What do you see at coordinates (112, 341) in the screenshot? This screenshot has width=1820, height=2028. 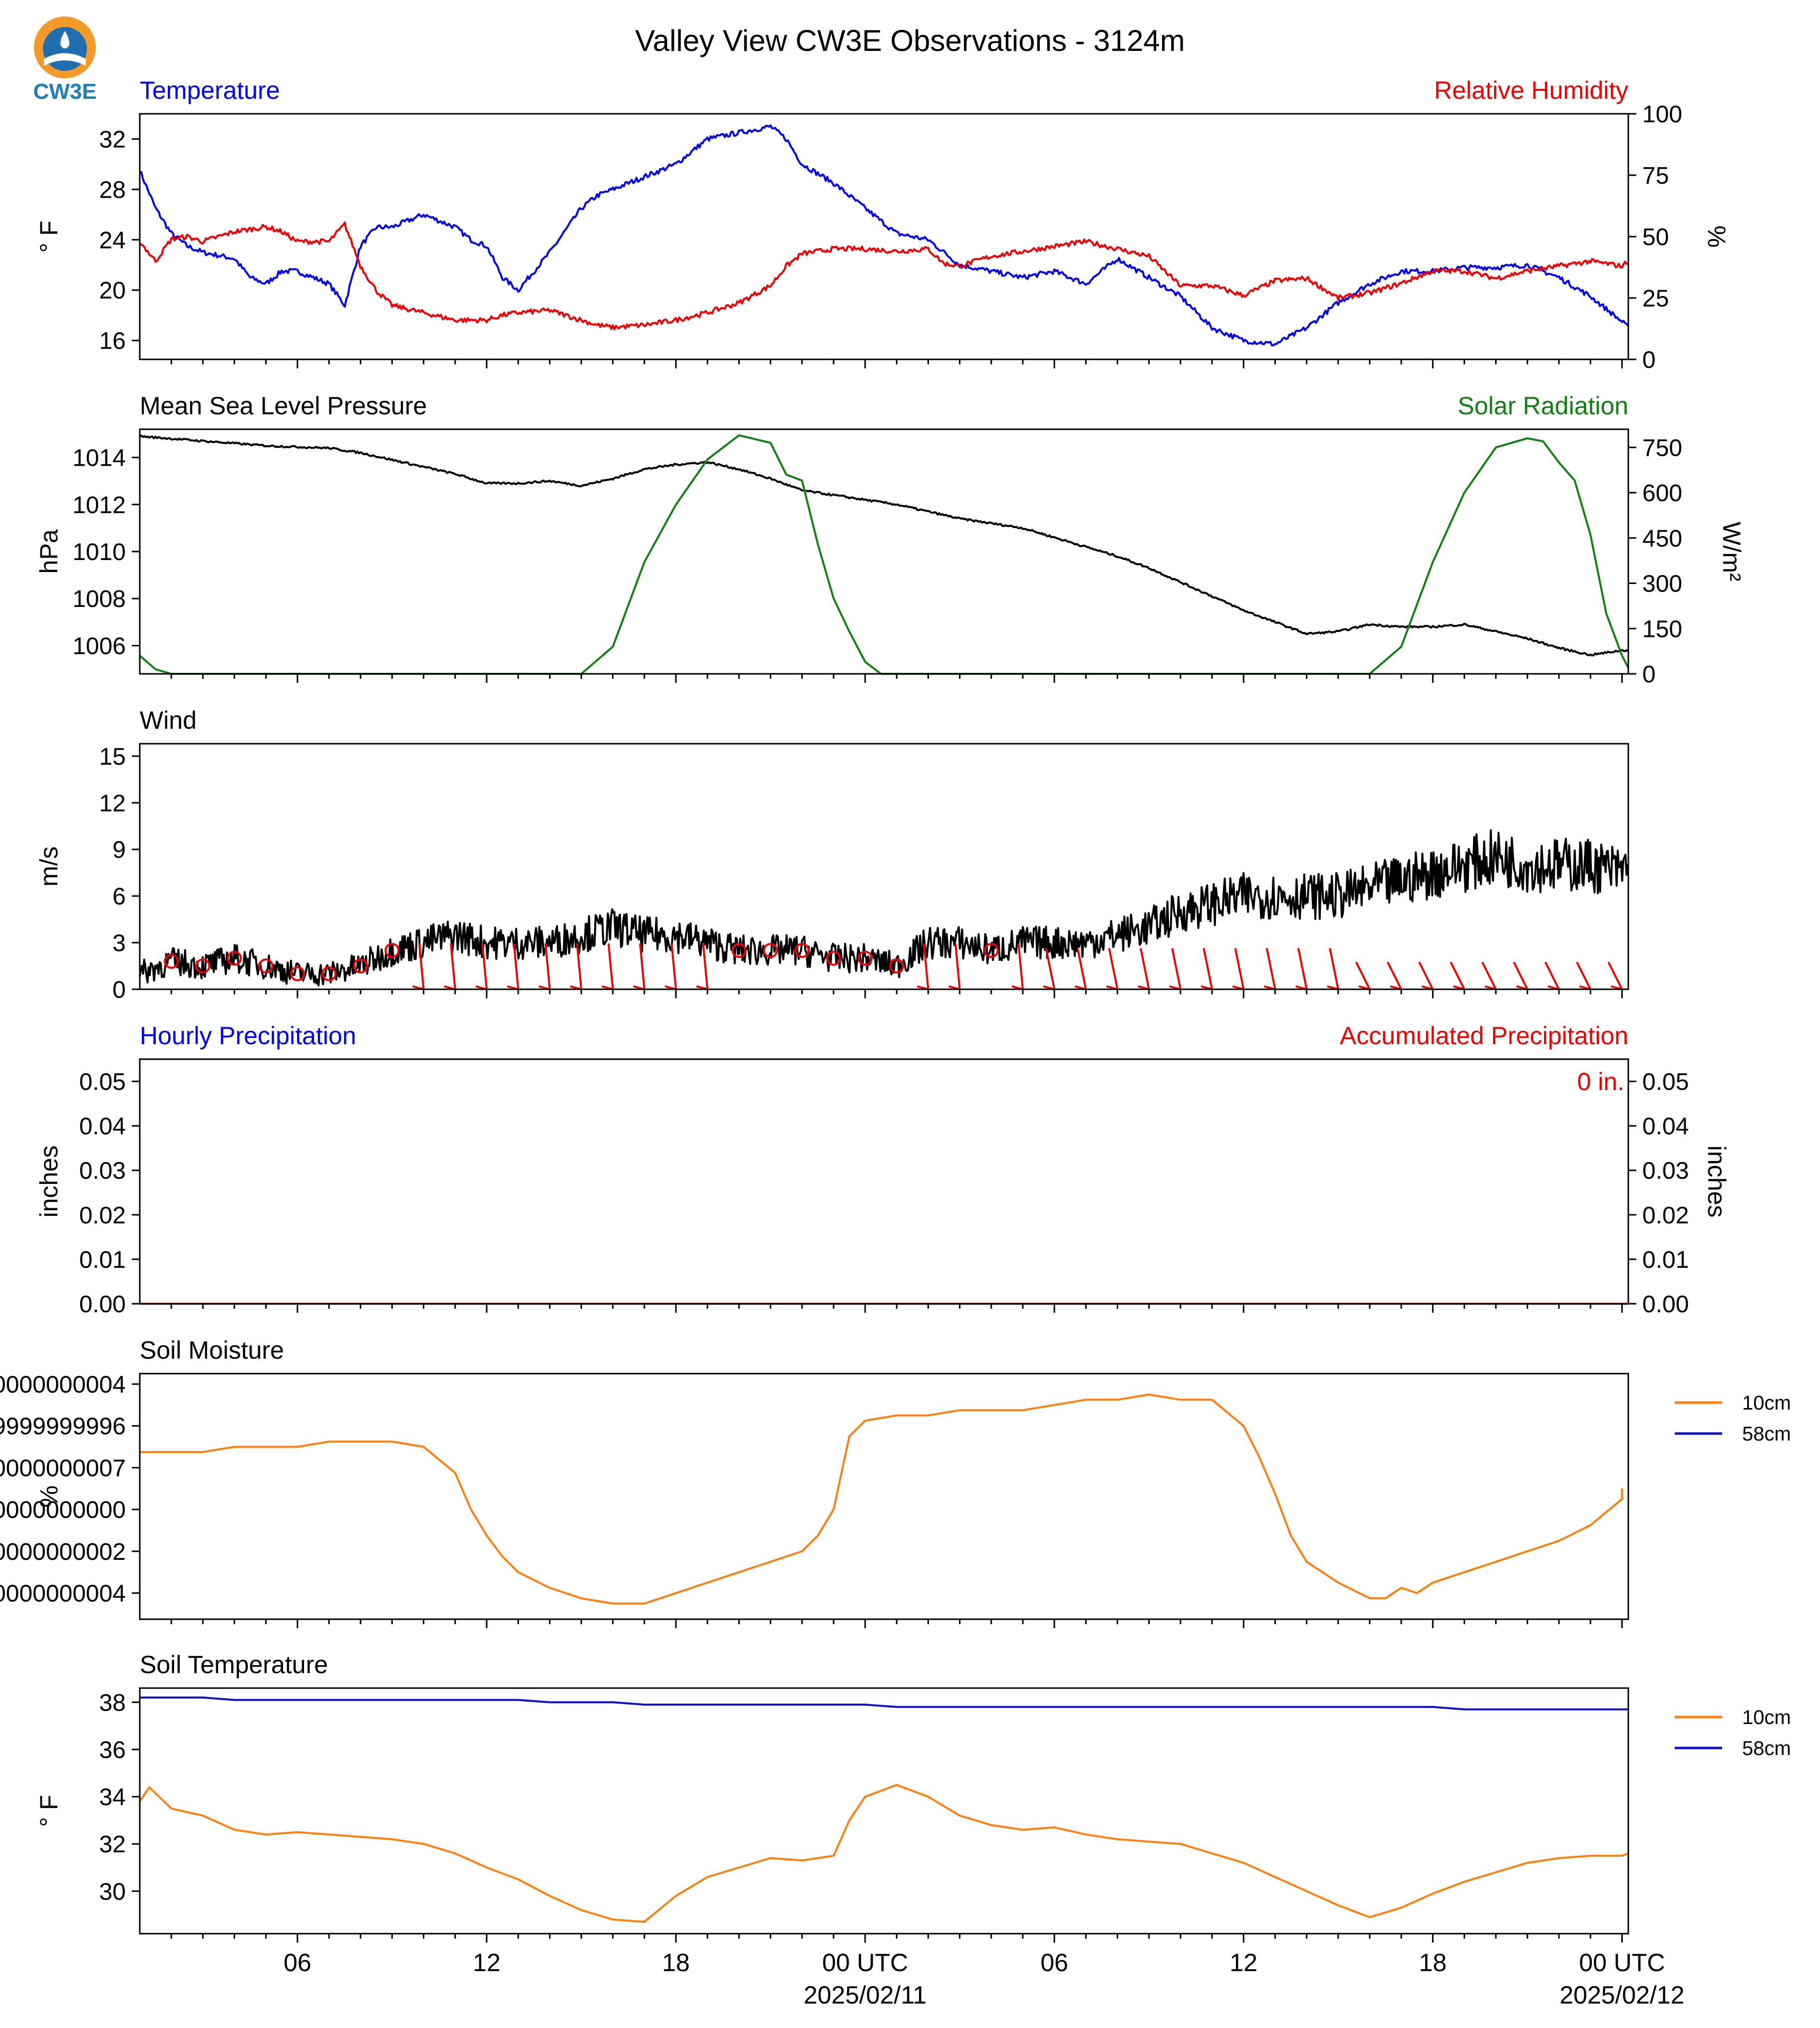 I see `y-tick-label: 16` at bounding box center [112, 341].